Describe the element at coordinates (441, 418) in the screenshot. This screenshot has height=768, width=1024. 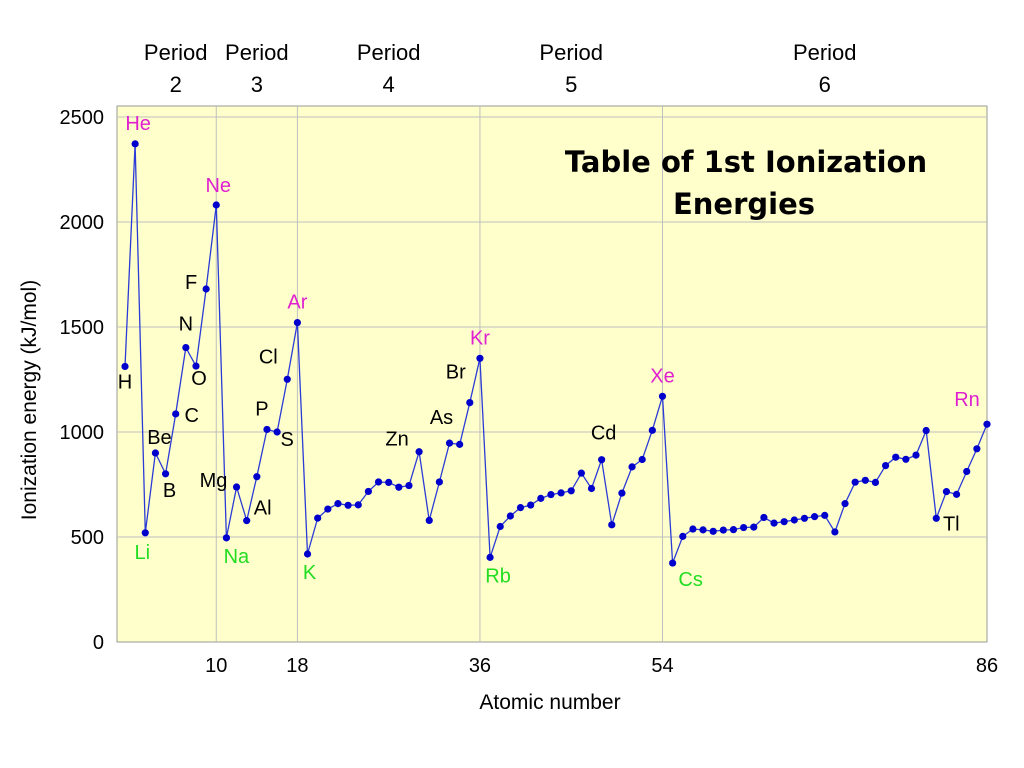
I see `element-label-as: As` at that location.